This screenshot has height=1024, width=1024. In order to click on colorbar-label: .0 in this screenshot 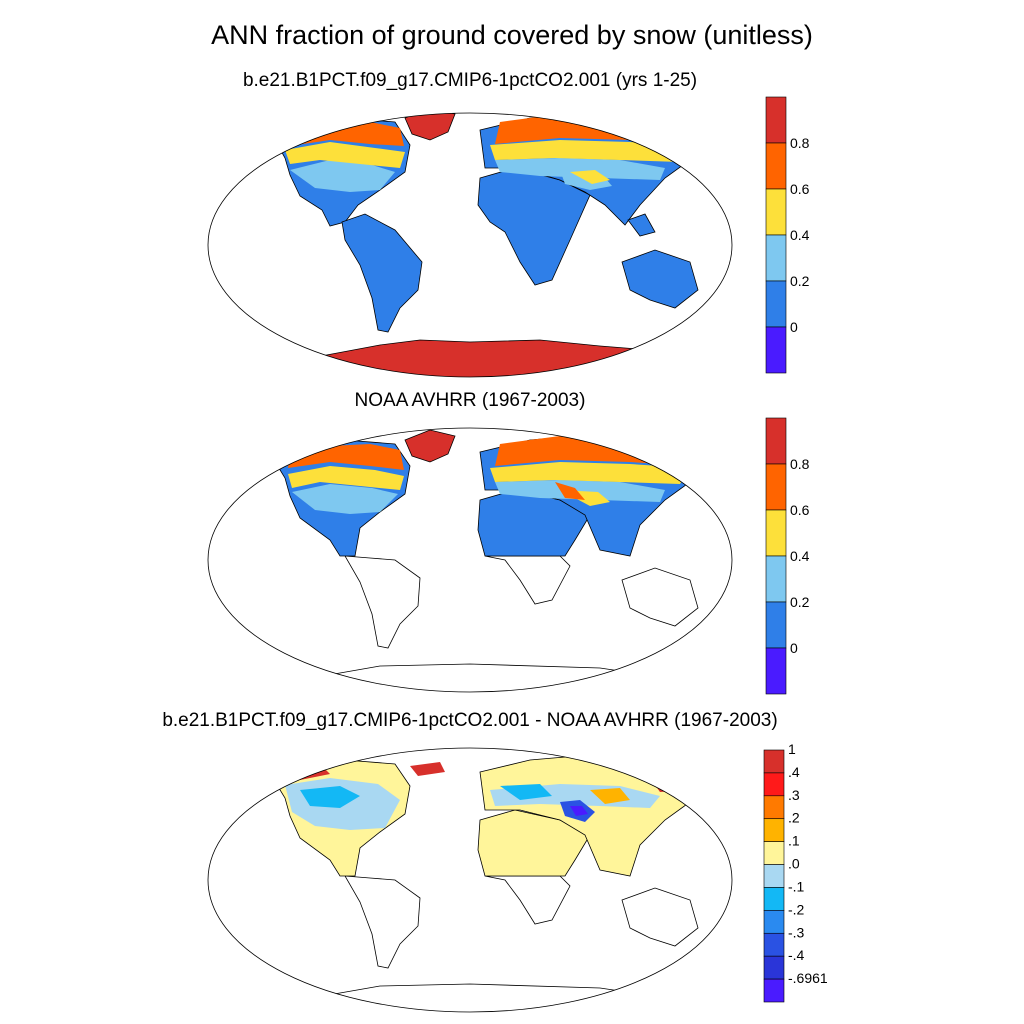, I will do `click(794, 864)`.